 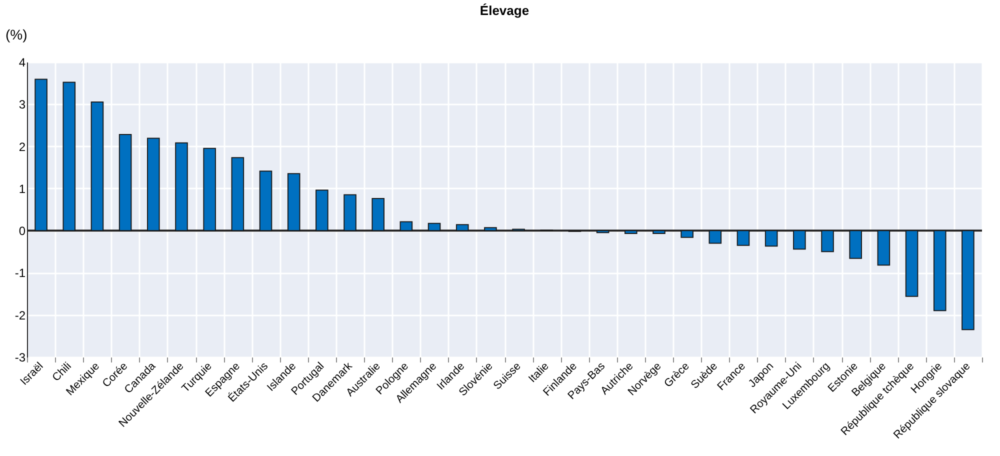 What do you see at coordinates (22, 63) in the screenshot?
I see `y-tick-label: 4` at bounding box center [22, 63].